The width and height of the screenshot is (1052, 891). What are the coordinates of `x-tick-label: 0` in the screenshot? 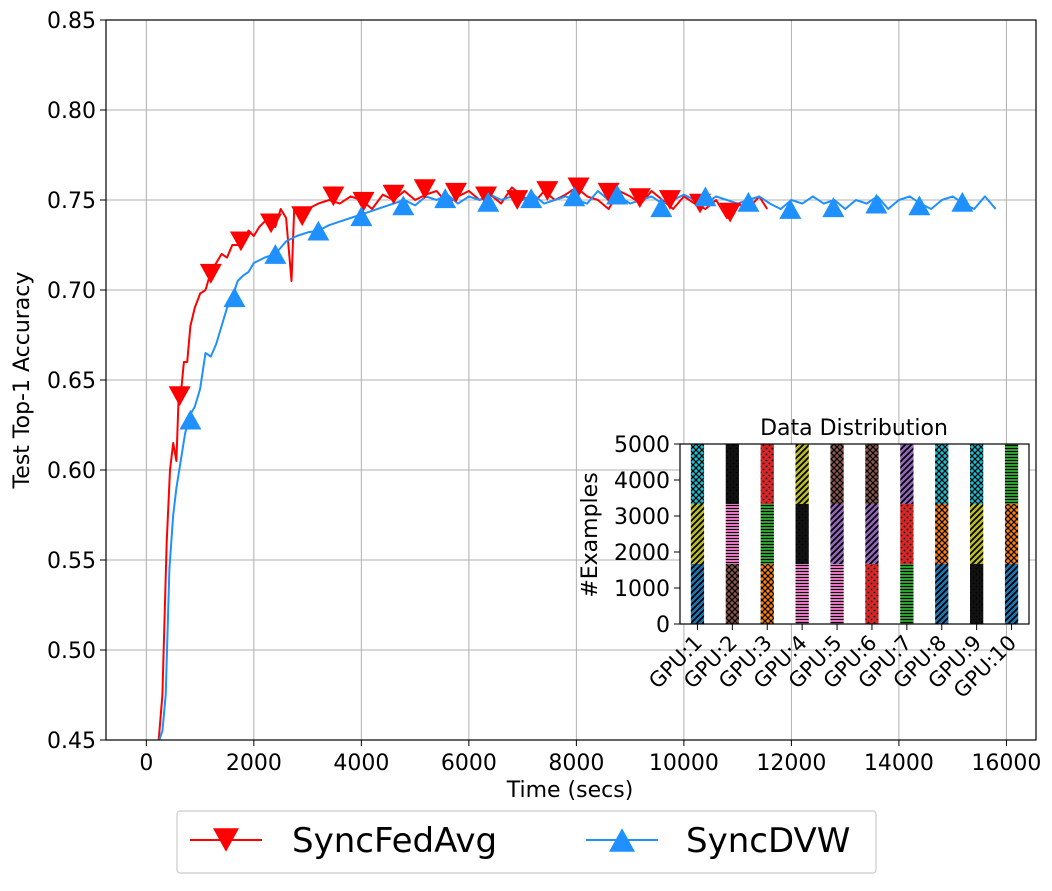 It's located at (146, 763).